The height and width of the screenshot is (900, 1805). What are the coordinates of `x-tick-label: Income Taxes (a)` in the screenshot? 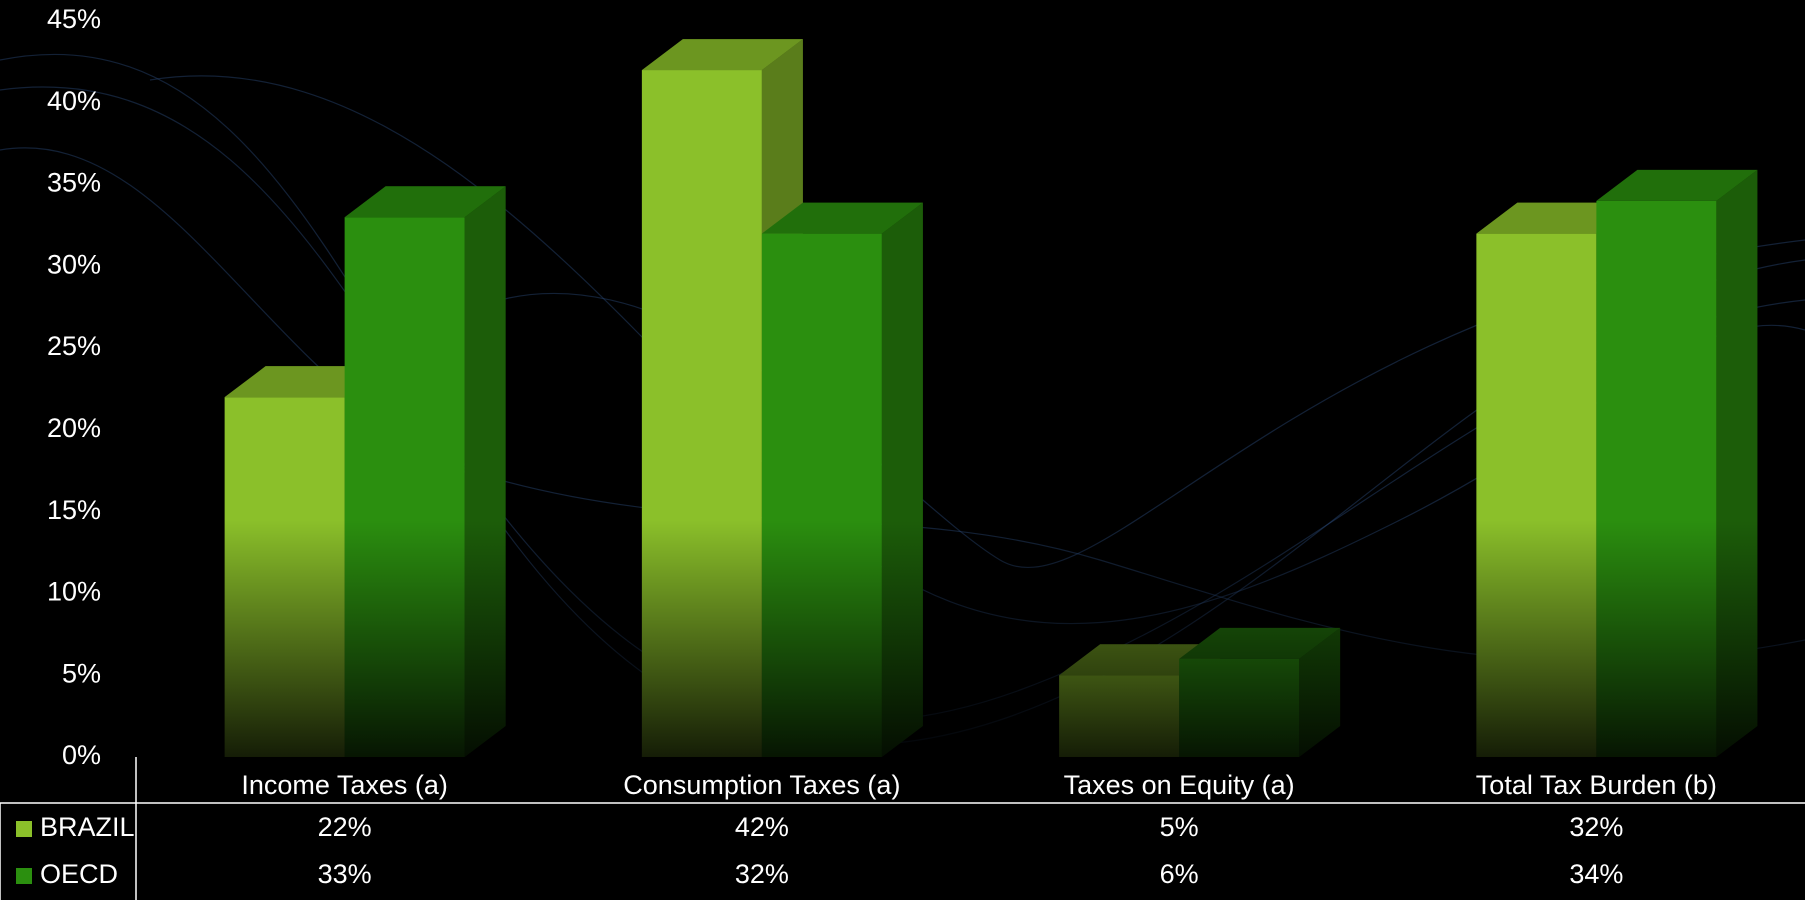 It's located at (344, 785).